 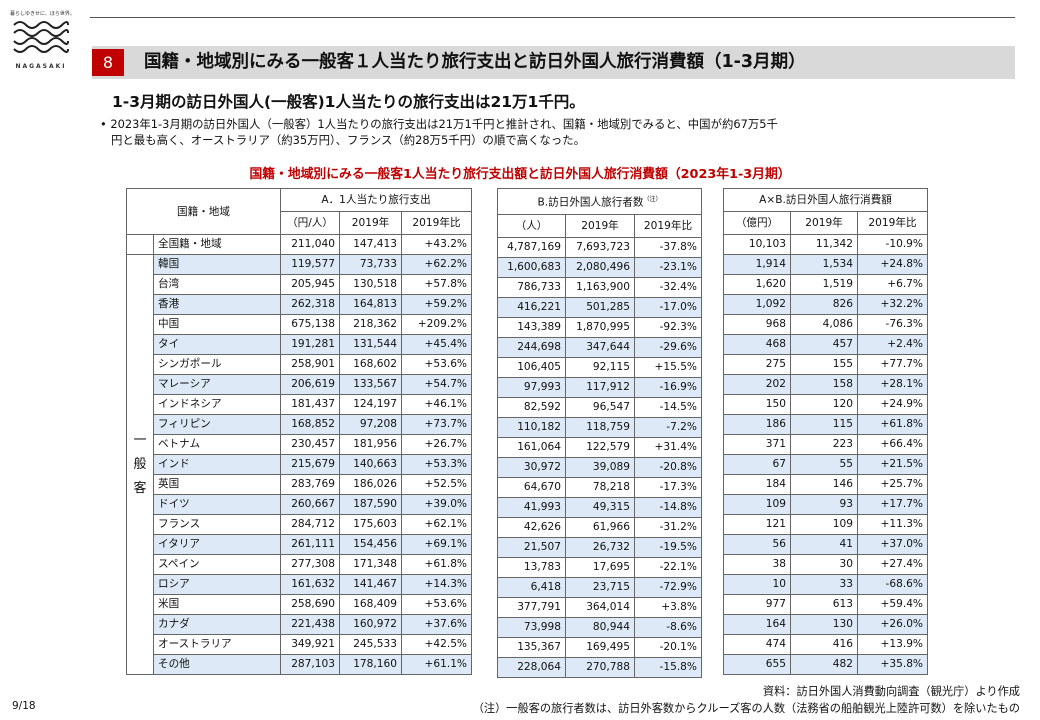 What do you see at coordinates (370, 384) in the screenshot?
I see `spend-2019: 133,567` at bounding box center [370, 384].